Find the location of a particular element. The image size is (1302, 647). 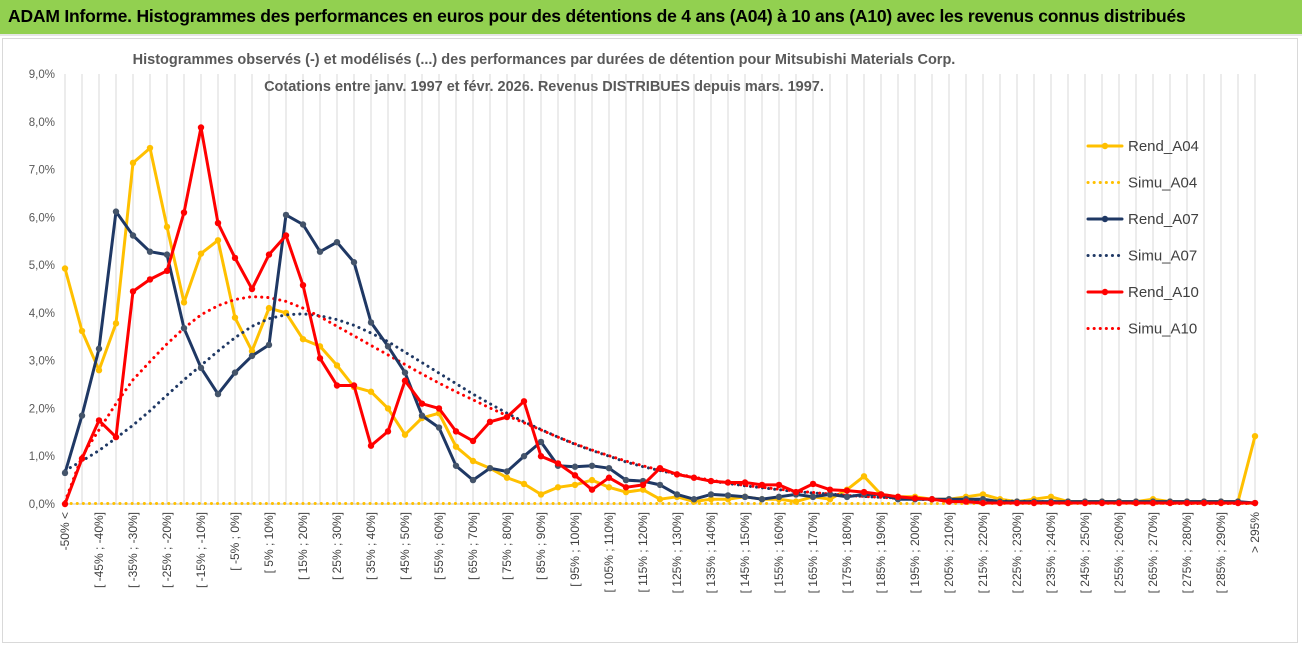

x-tick-label: [ 135% ; 140%] is located at coordinates (711, 552).